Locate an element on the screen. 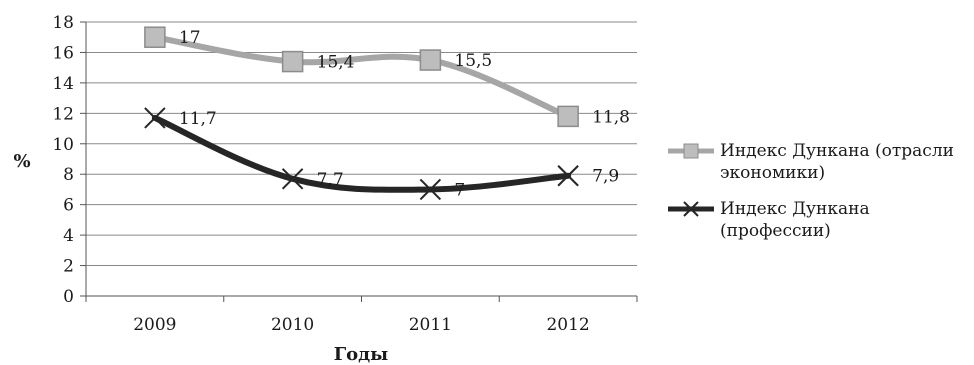  legend-item-economy: Индекс Дункана (отрасли экономики) is located at coordinates (816, 162).